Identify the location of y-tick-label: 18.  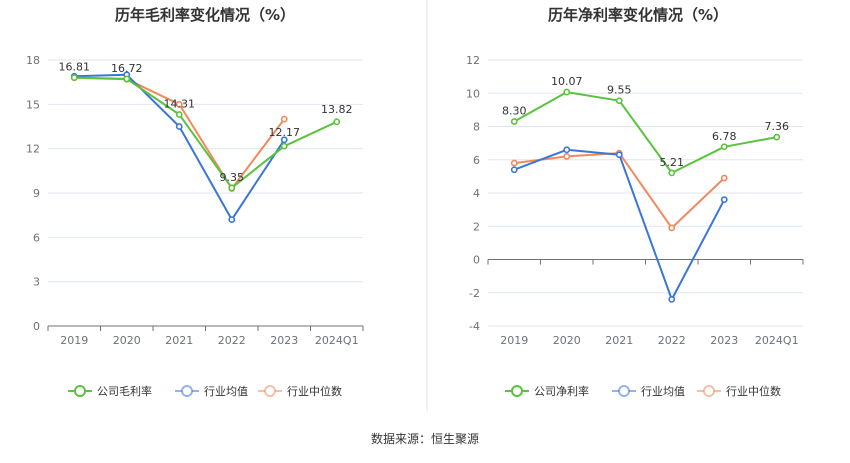
(33, 60).